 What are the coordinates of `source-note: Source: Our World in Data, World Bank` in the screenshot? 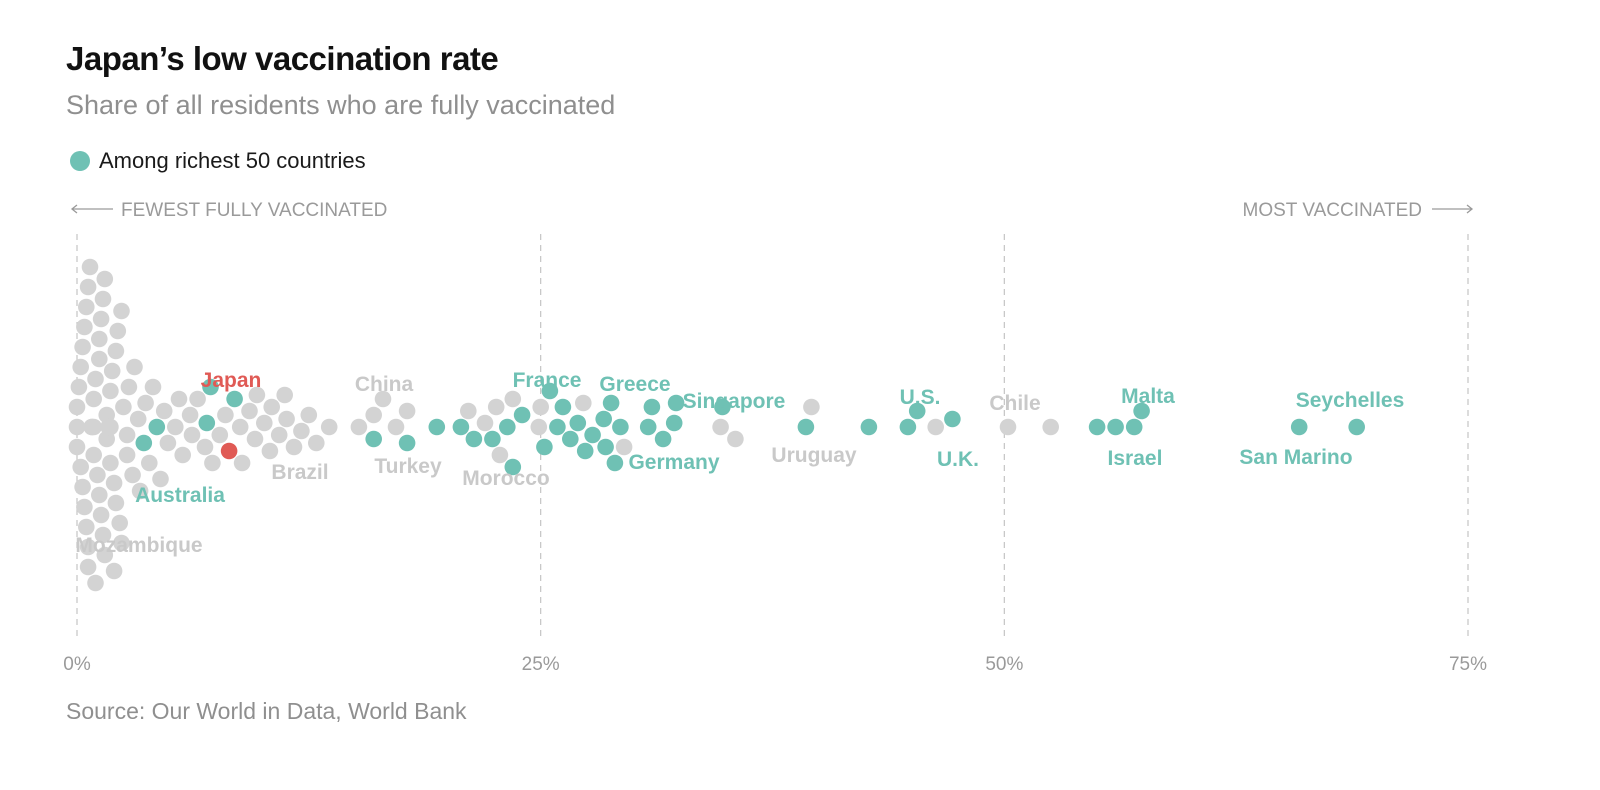 It's located at (266, 711).